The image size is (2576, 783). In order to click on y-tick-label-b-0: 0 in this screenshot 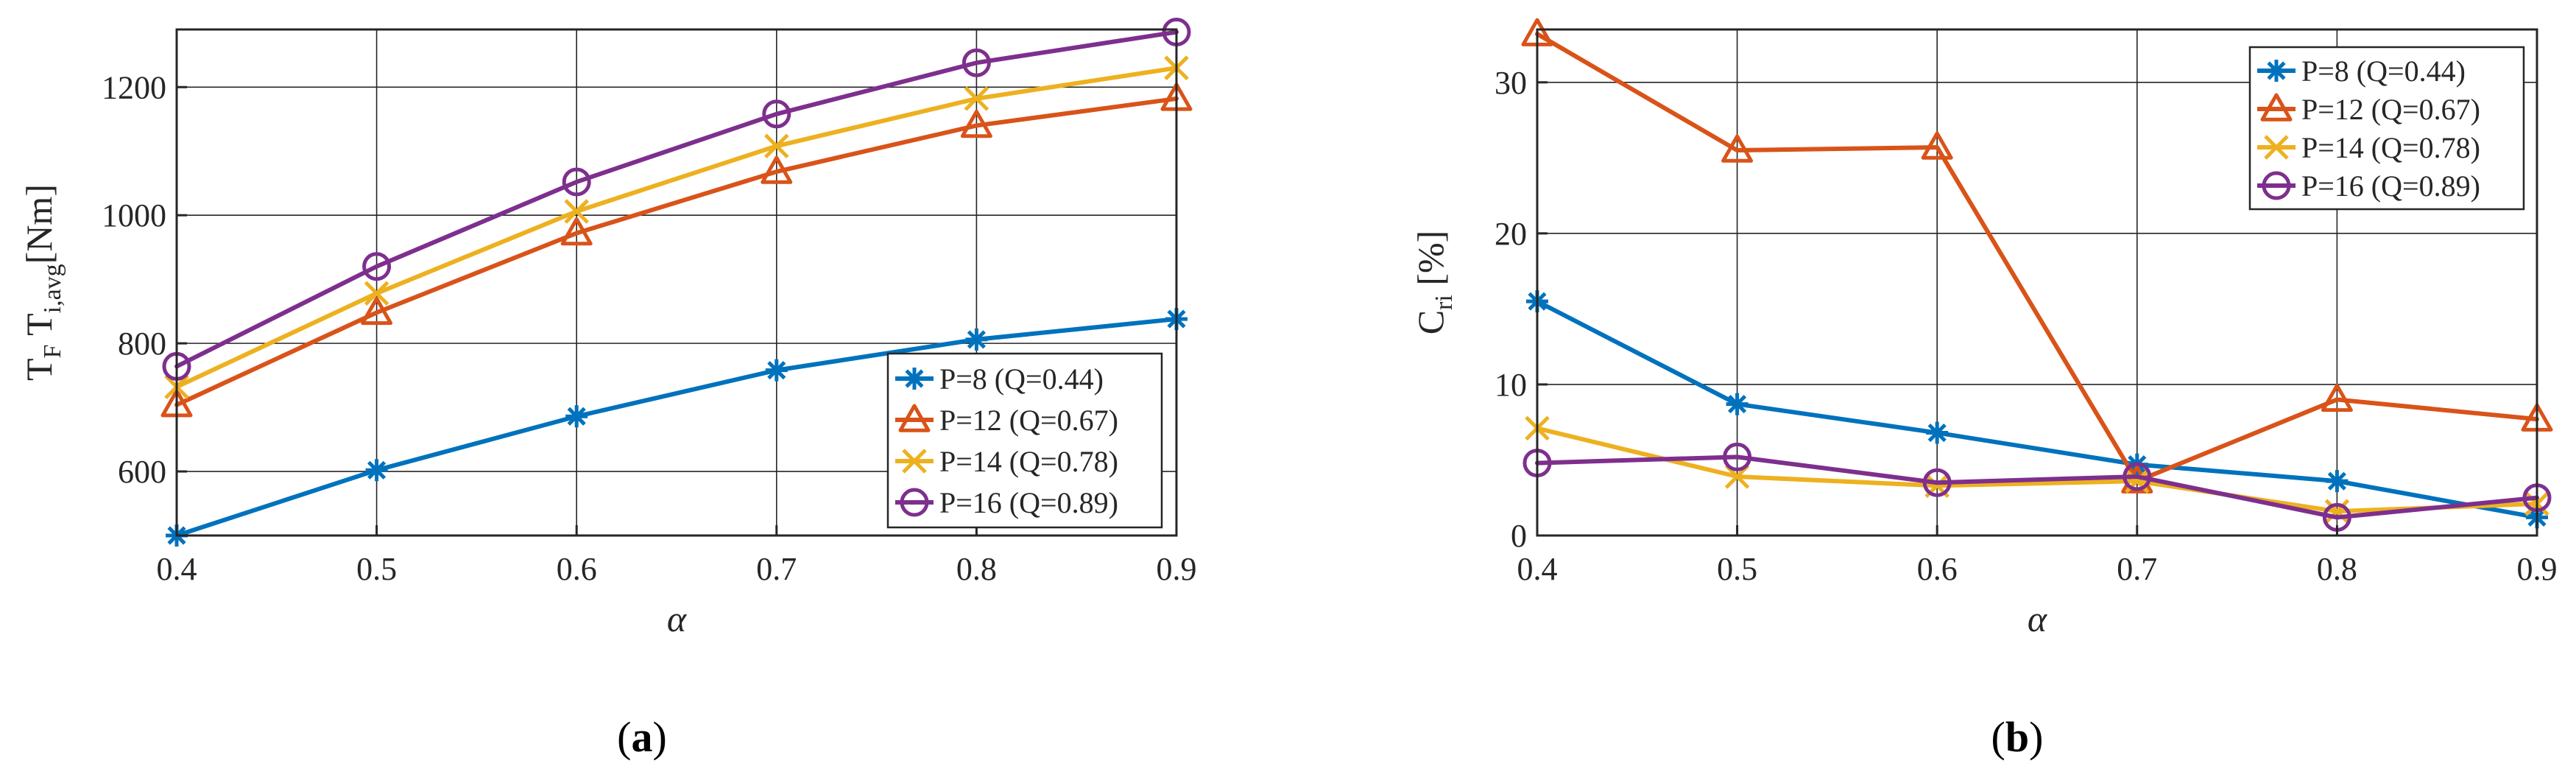, I will do `click(1519, 536)`.